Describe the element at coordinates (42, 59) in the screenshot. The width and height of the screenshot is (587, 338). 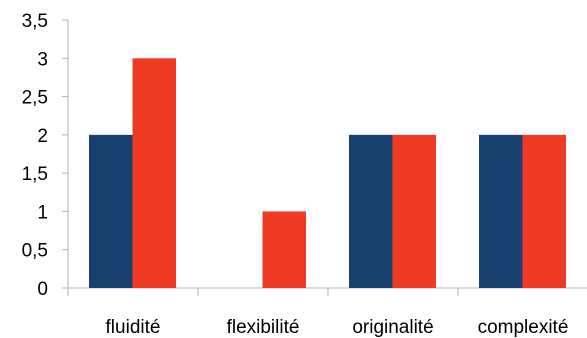
I see `y-tick-label: 3` at that location.